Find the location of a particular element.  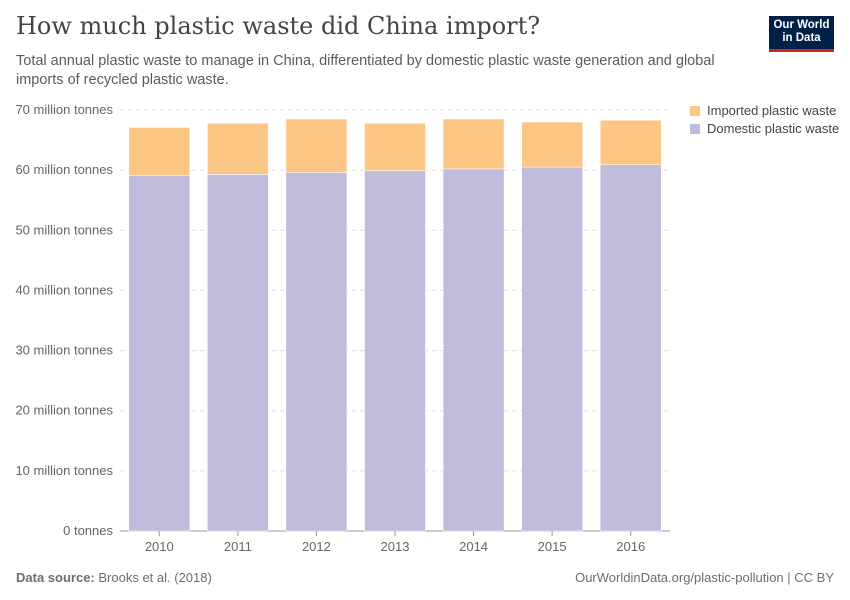

x-tick-label: 2015 is located at coordinates (552, 546).